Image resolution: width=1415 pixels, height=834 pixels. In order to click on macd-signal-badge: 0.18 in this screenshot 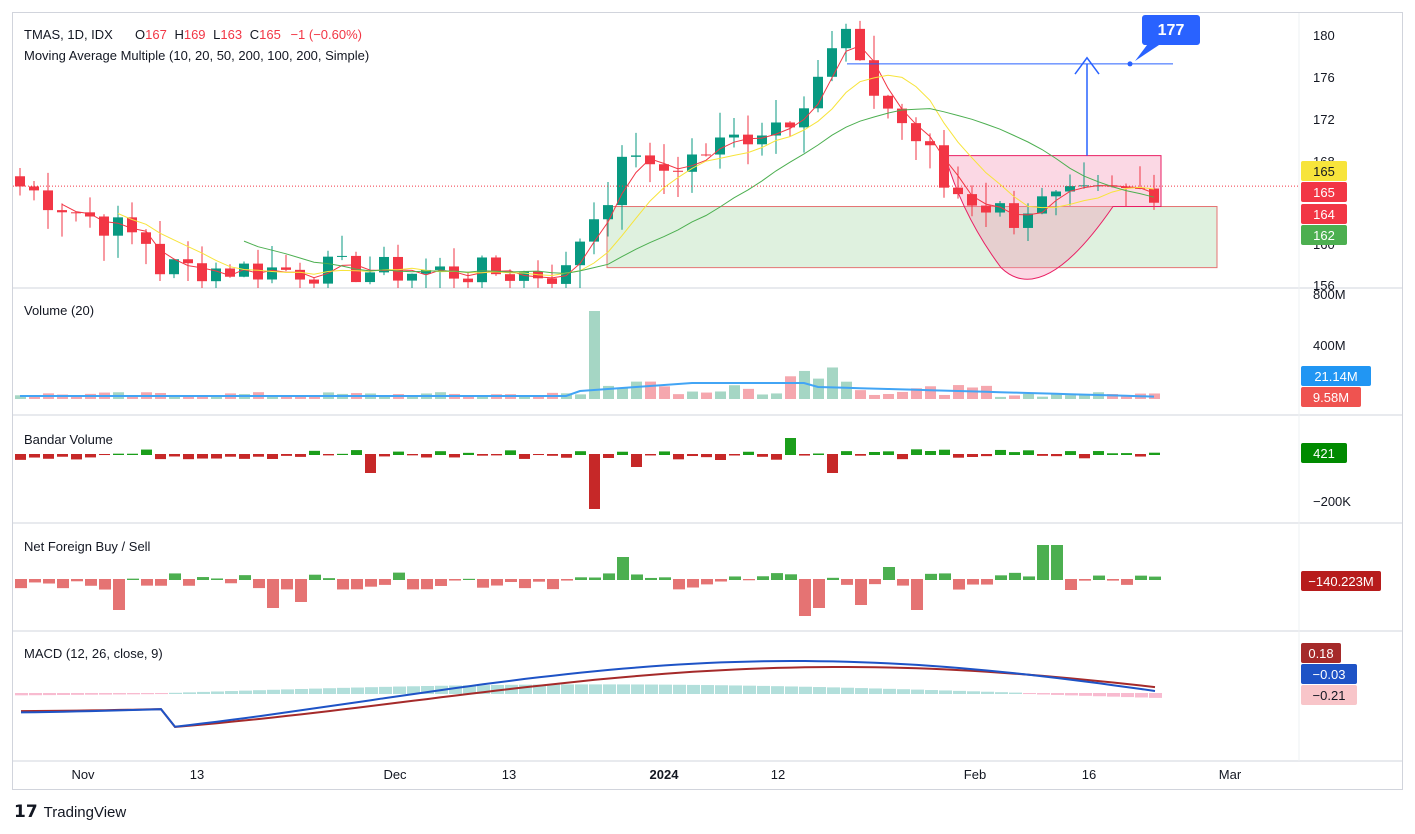, I will do `click(1321, 653)`.